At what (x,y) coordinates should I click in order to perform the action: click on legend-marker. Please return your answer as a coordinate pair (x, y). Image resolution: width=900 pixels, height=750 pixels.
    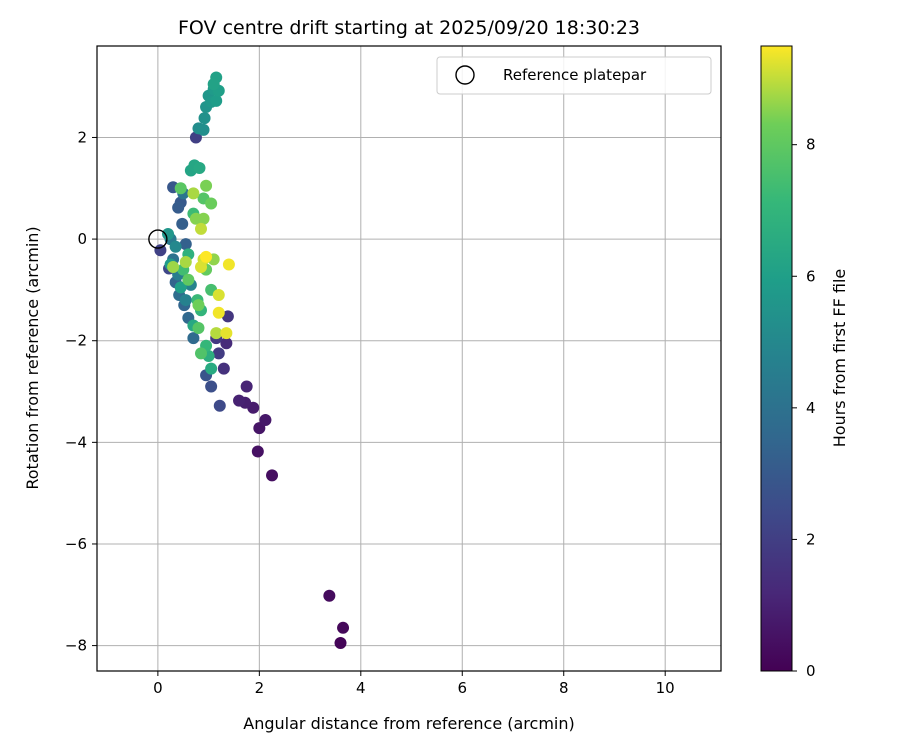
    Looking at the image, I should click on (465, 75).